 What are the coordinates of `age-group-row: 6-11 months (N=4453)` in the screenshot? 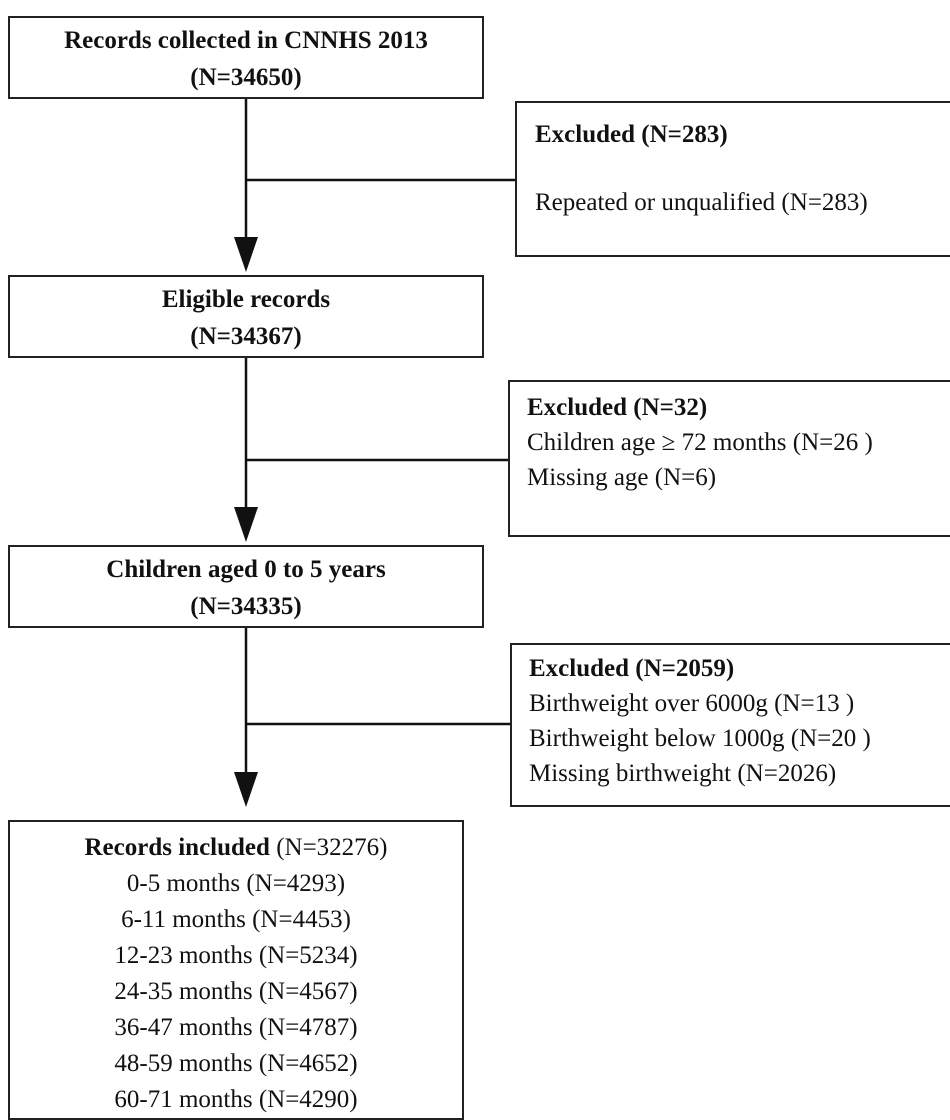 It's located at (236, 919).